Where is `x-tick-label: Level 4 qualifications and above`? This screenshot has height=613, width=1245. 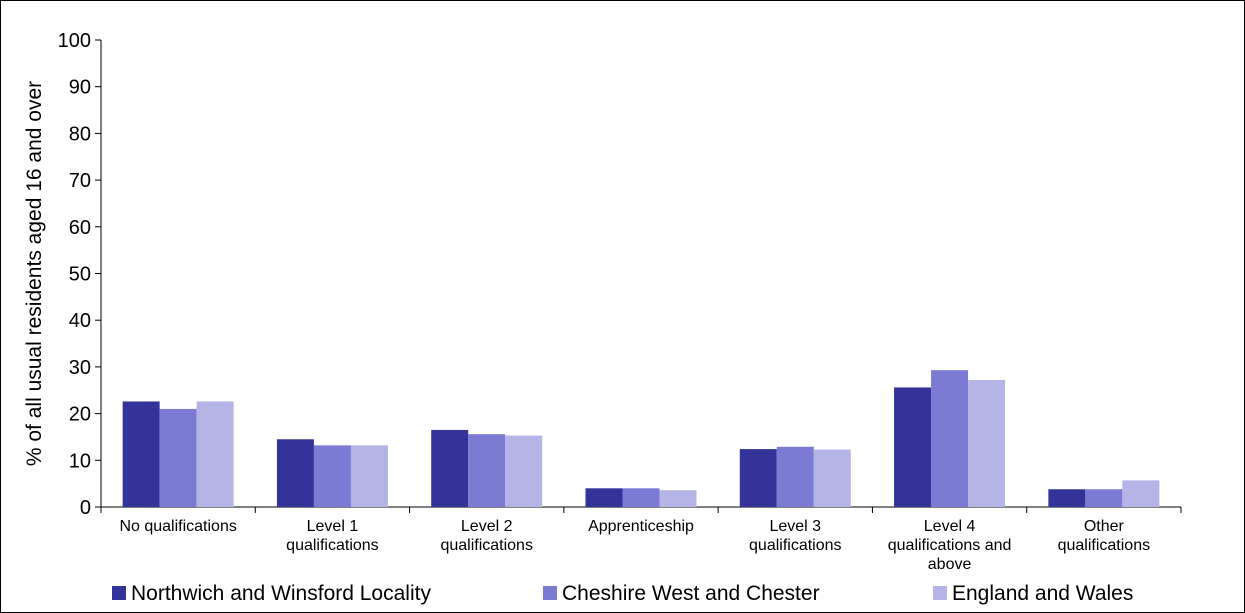 x-tick-label: Level 4 qualifications and above is located at coordinates (950, 545).